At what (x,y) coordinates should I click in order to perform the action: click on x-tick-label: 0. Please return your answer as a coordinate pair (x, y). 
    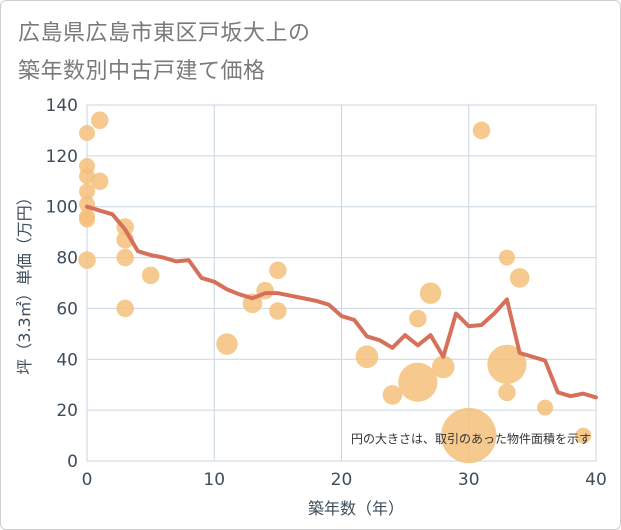
    Looking at the image, I should click on (87, 480).